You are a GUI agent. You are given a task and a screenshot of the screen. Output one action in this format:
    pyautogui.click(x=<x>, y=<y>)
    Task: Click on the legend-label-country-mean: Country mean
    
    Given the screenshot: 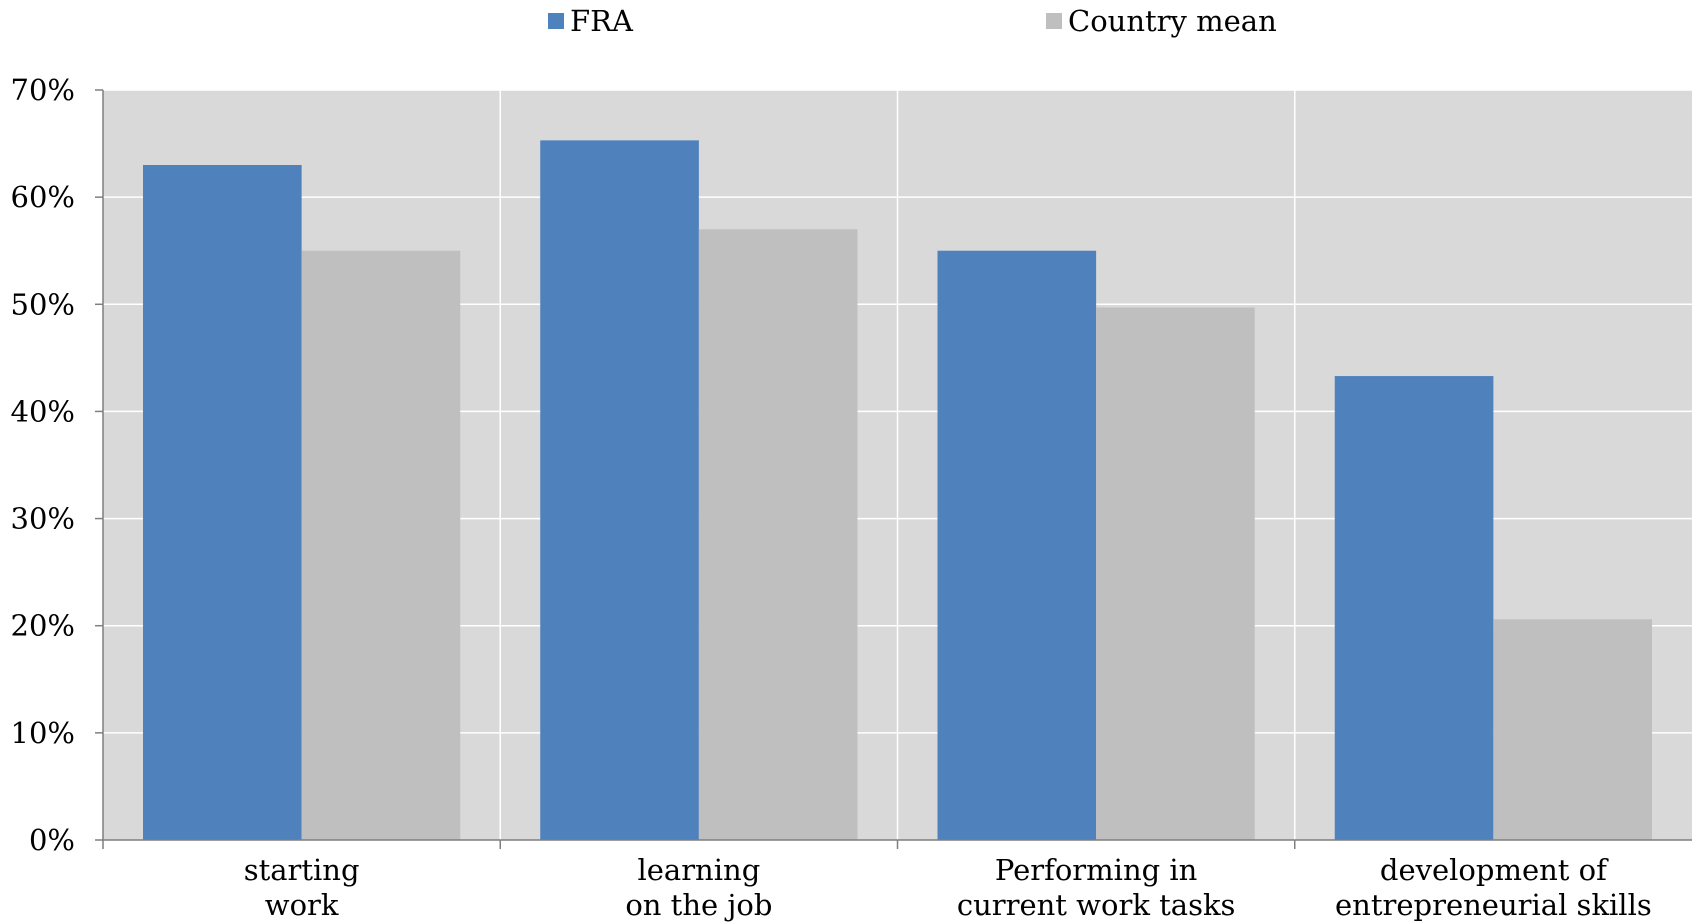 What is the action you would take?
    pyautogui.click(x=1172, y=21)
    